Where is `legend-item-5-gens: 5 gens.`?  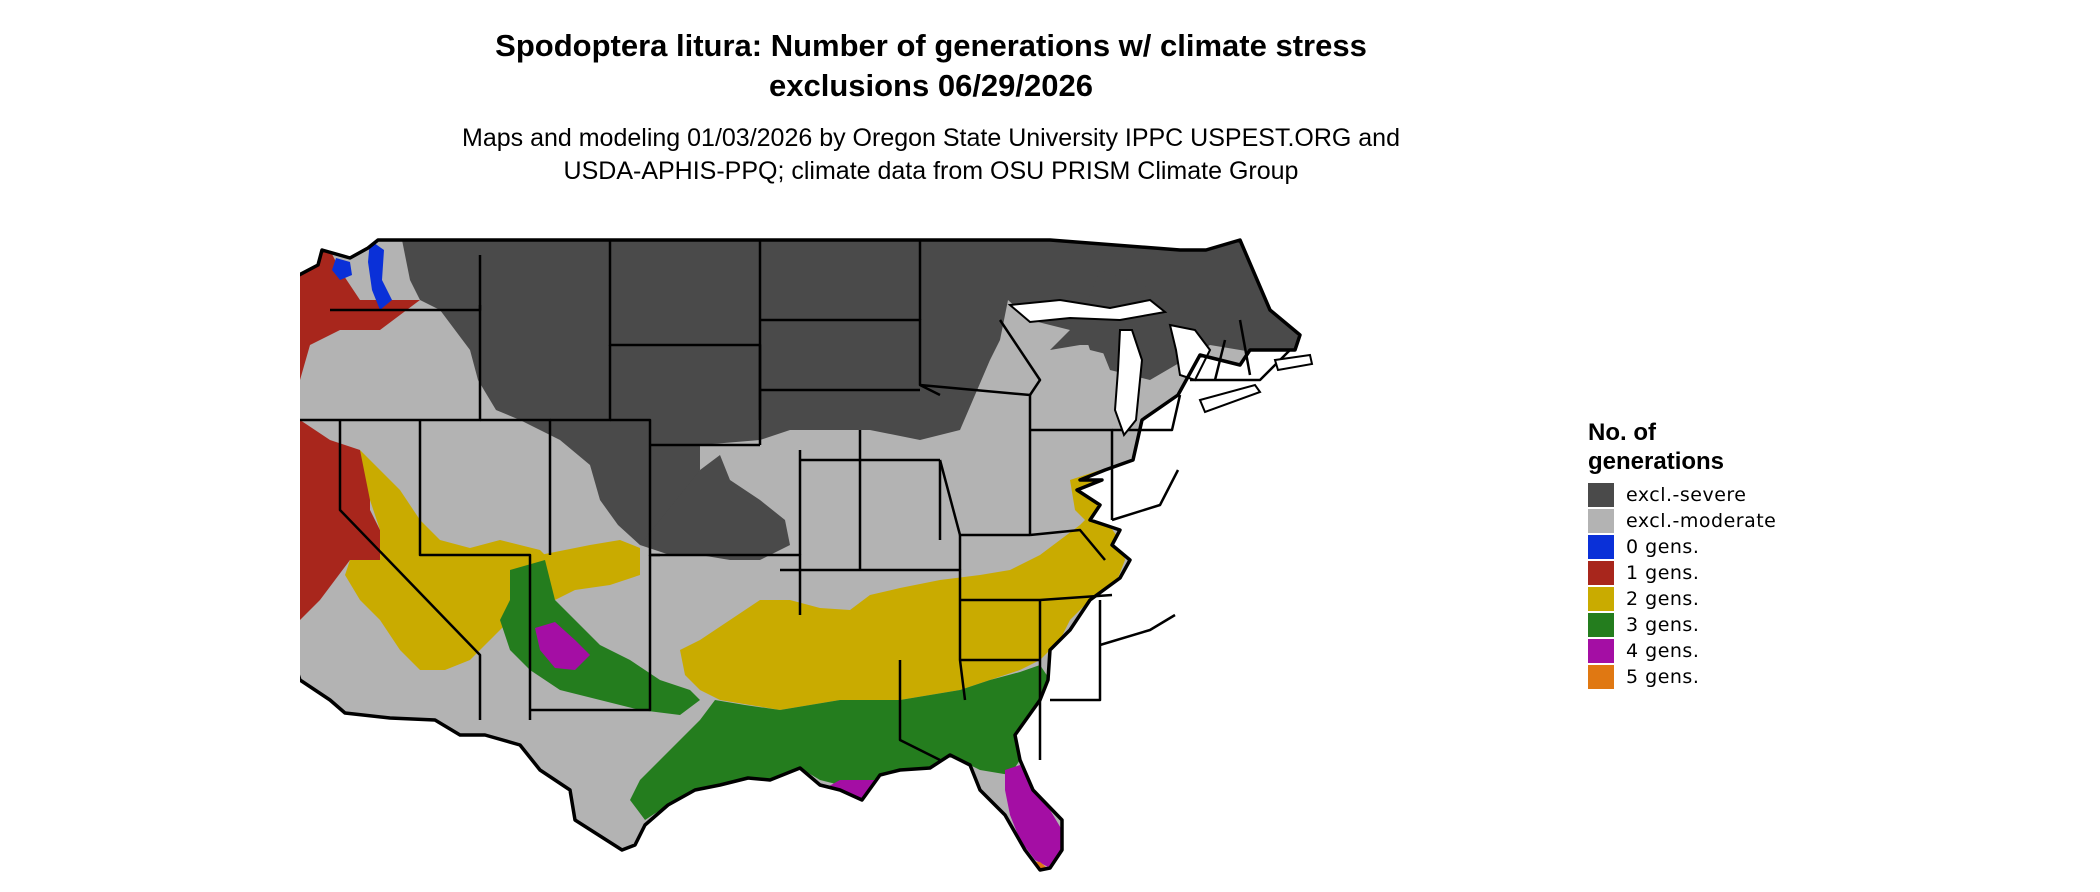
legend-item-5-gens: 5 gens. is located at coordinates (1728, 677).